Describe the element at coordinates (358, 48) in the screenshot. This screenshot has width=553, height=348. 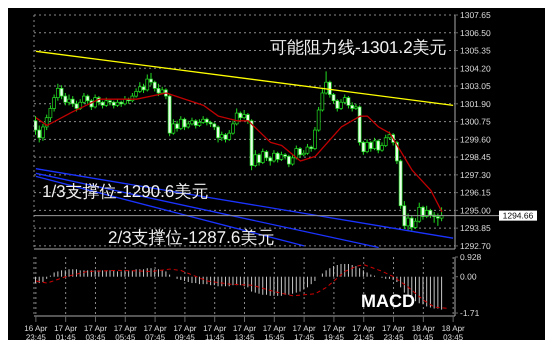
I see `annotation: 可能阻力线-1301.2美元` at that location.